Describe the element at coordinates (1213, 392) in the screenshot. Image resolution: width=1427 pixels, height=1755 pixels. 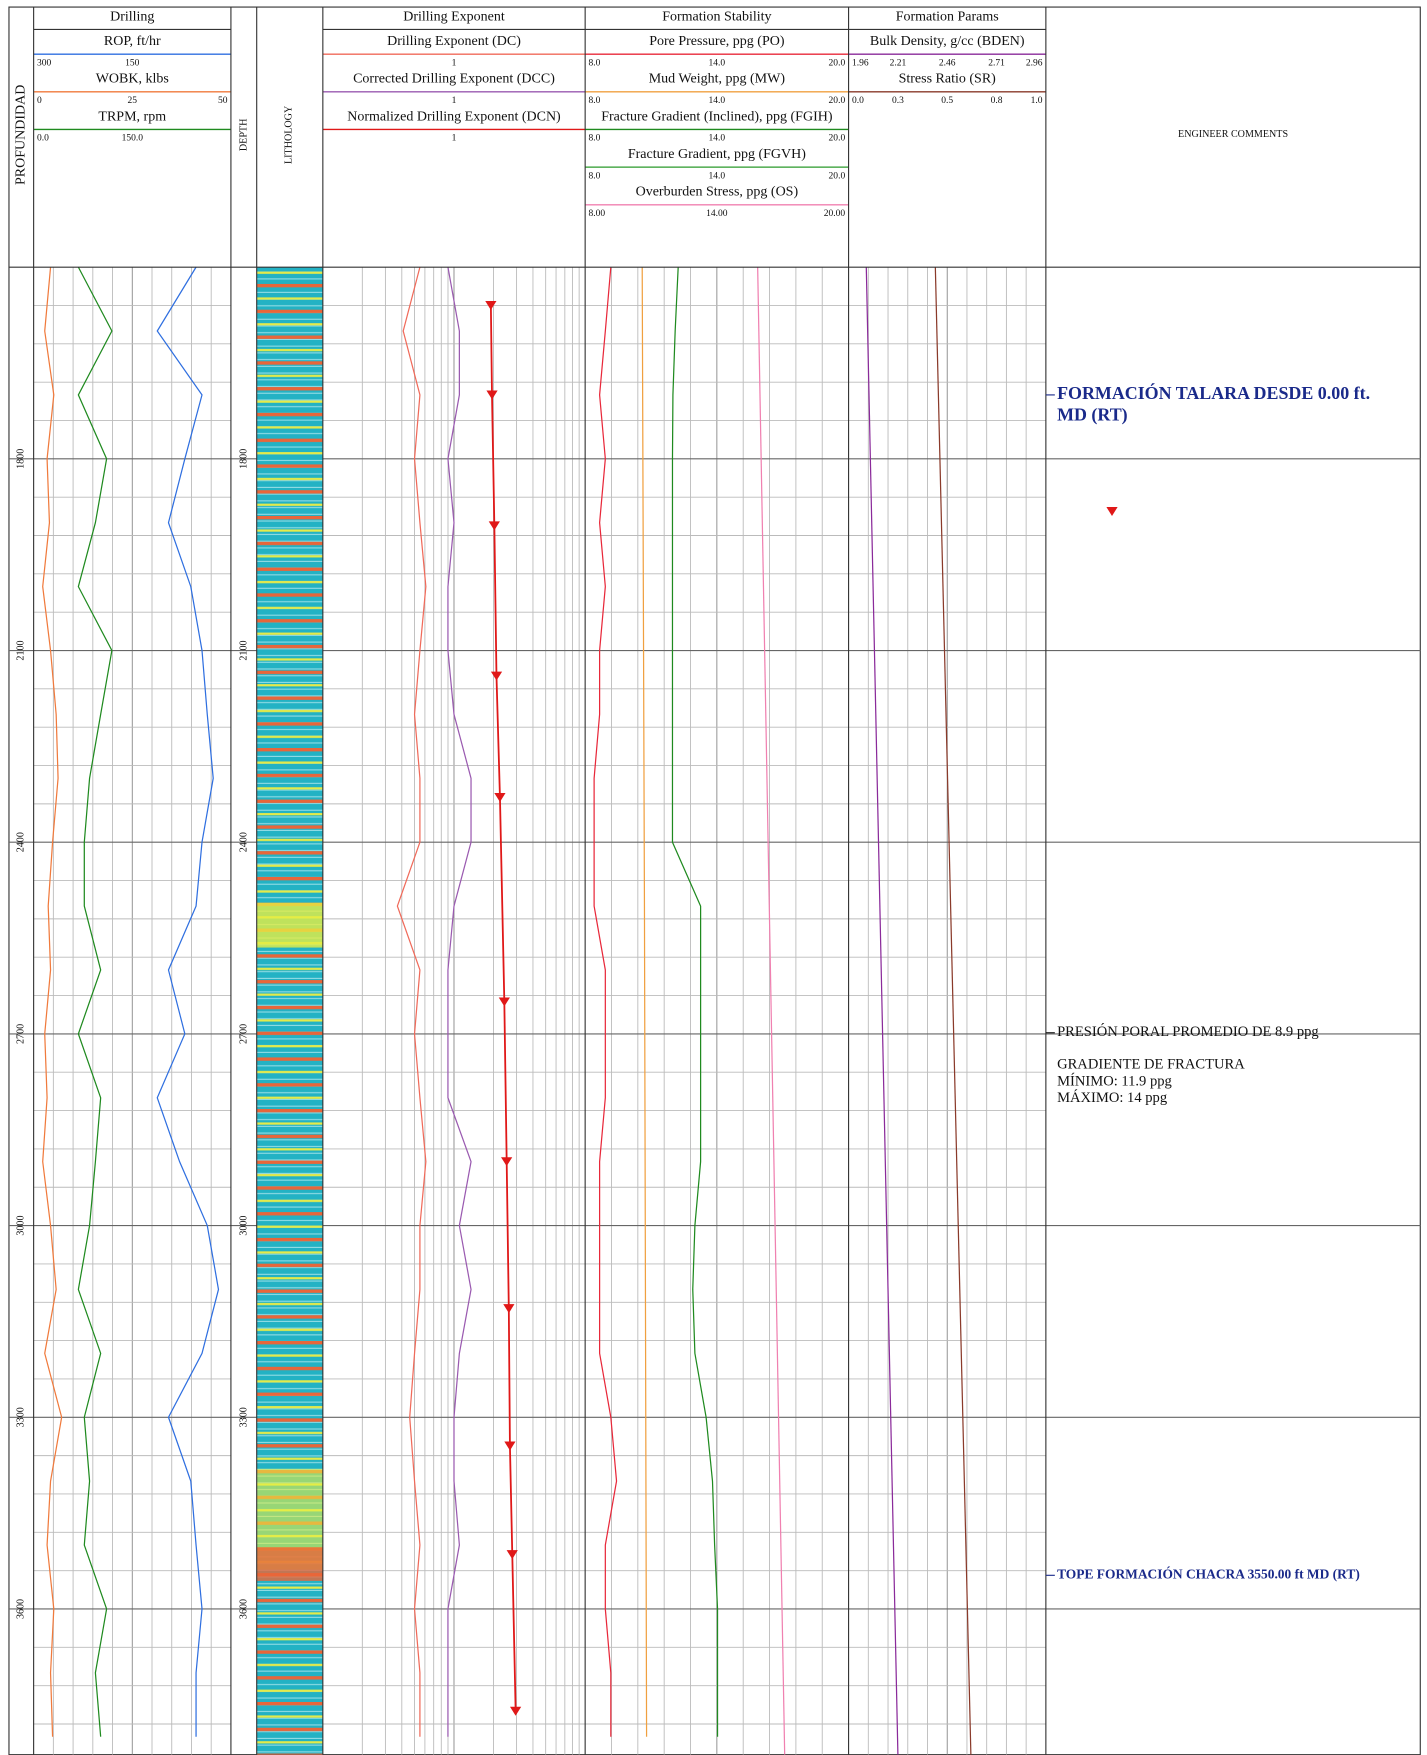
I see `comment: FORMACIÓN TALARA DESDE 0.00 ft.` at that location.